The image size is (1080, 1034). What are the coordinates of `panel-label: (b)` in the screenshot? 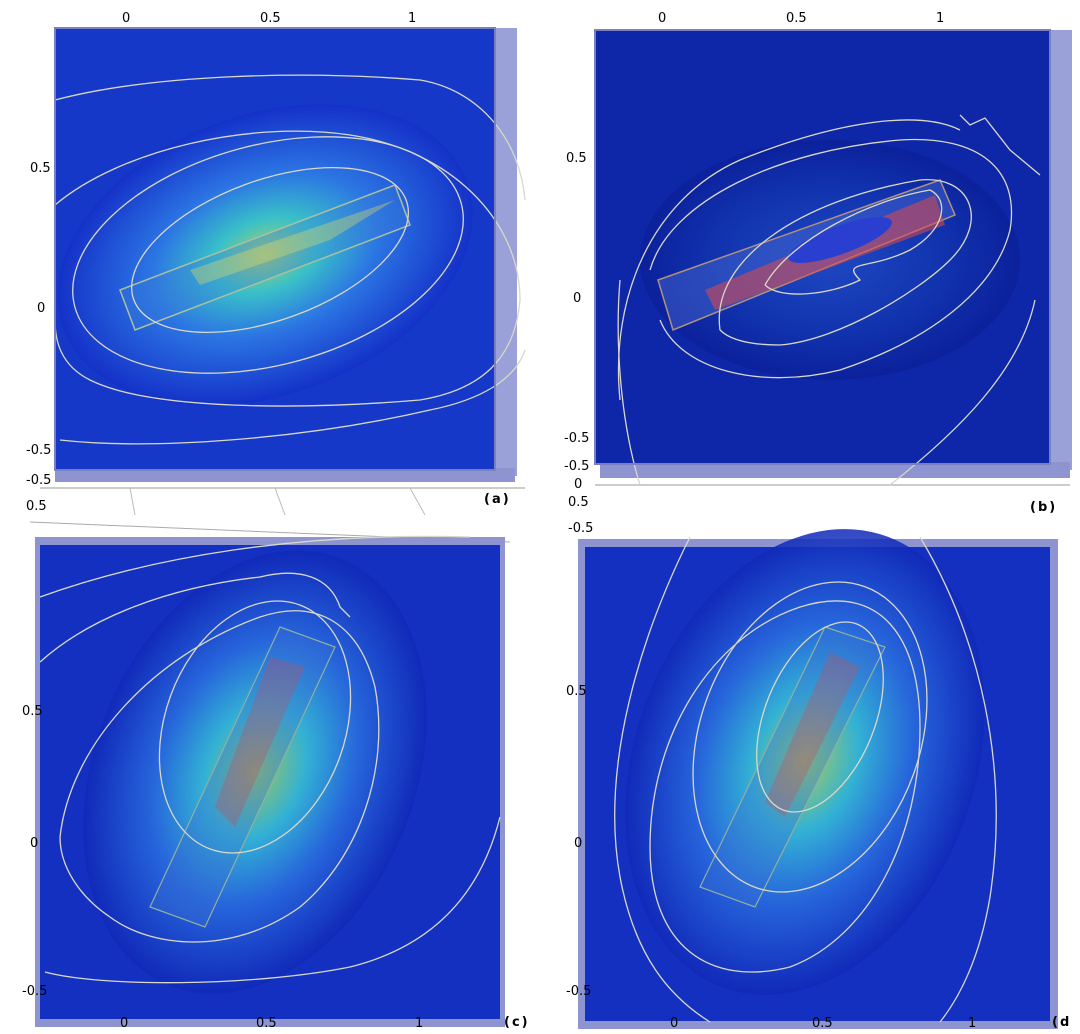 It's located at (1044, 507).